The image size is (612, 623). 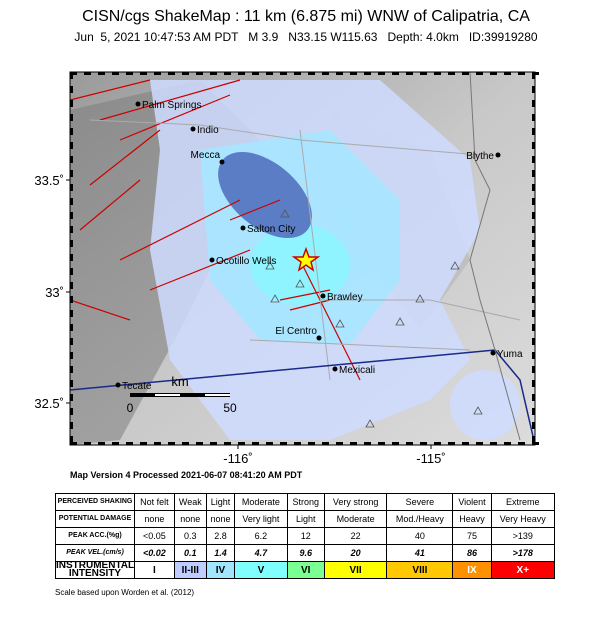 What do you see at coordinates (154, 502) in the screenshot?
I see `legend-cell: Not felt` at bounding box center [154, 502].